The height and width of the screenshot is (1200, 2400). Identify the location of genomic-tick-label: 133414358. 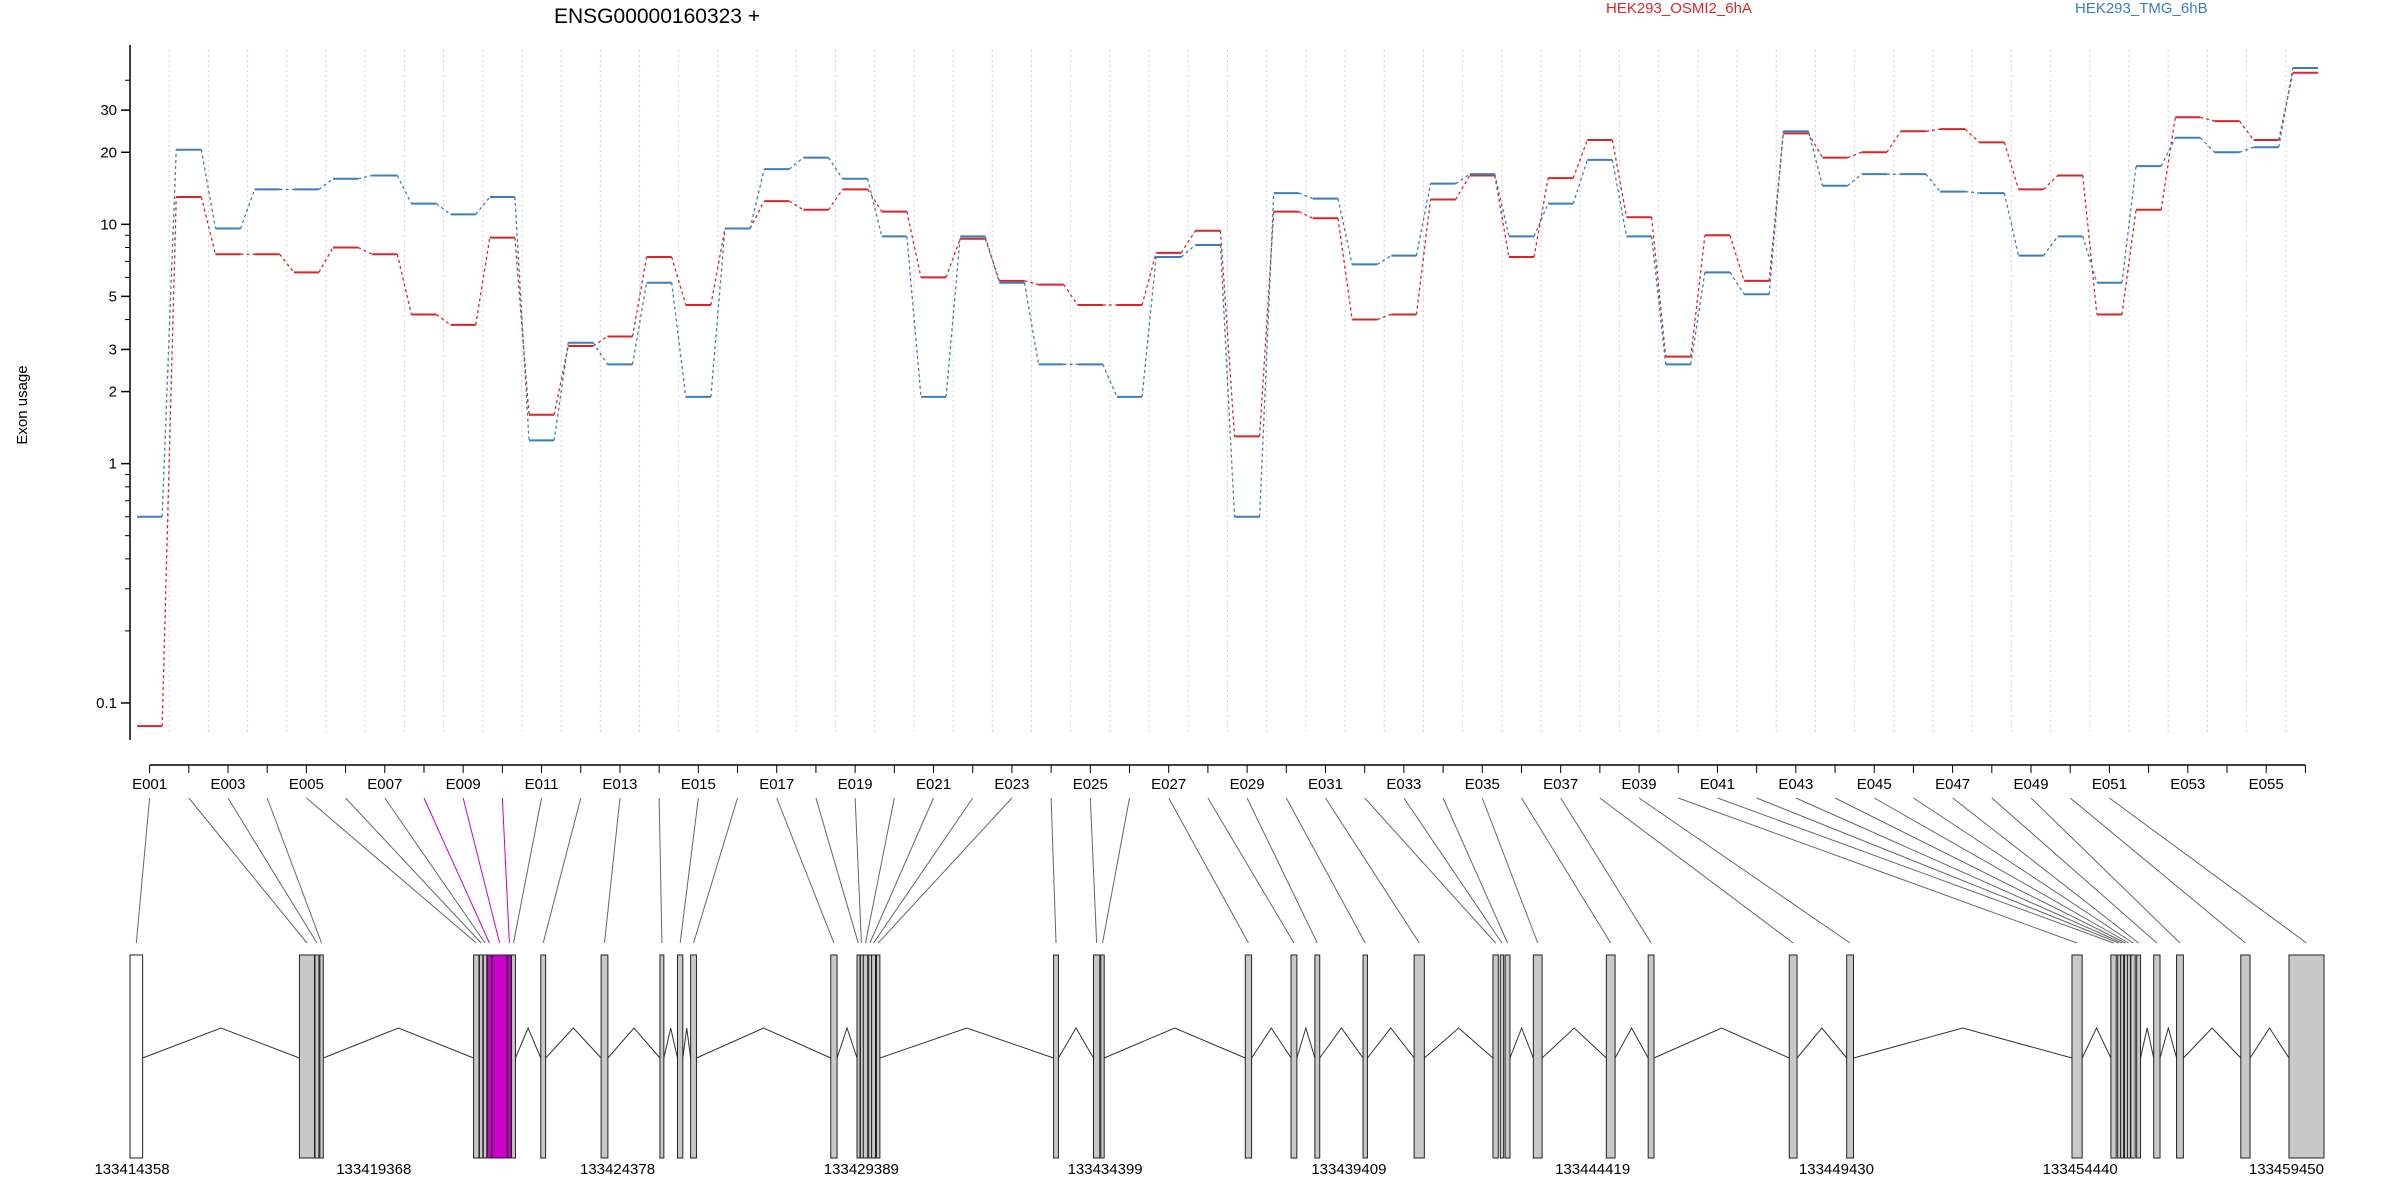
(131, 1169).